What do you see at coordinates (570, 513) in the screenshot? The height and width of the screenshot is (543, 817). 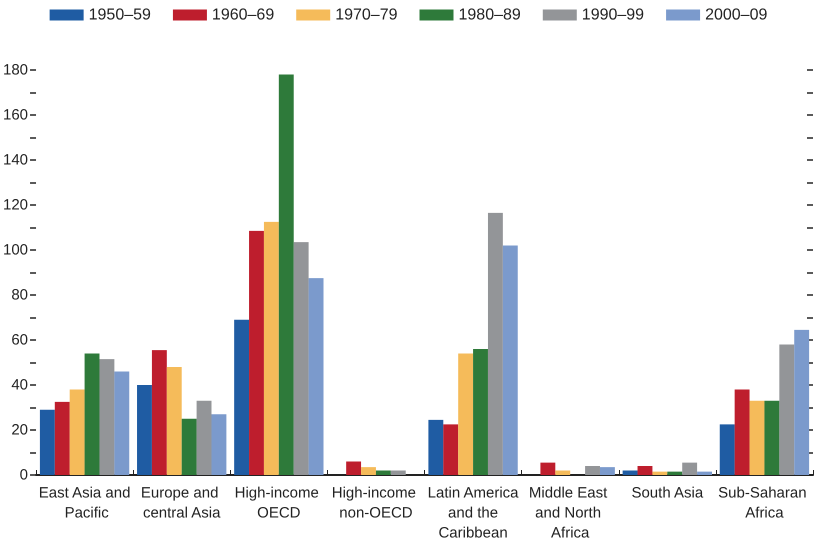 I see `x-tick-label: Middle East and North Africa` at bounding box center [570, 513].